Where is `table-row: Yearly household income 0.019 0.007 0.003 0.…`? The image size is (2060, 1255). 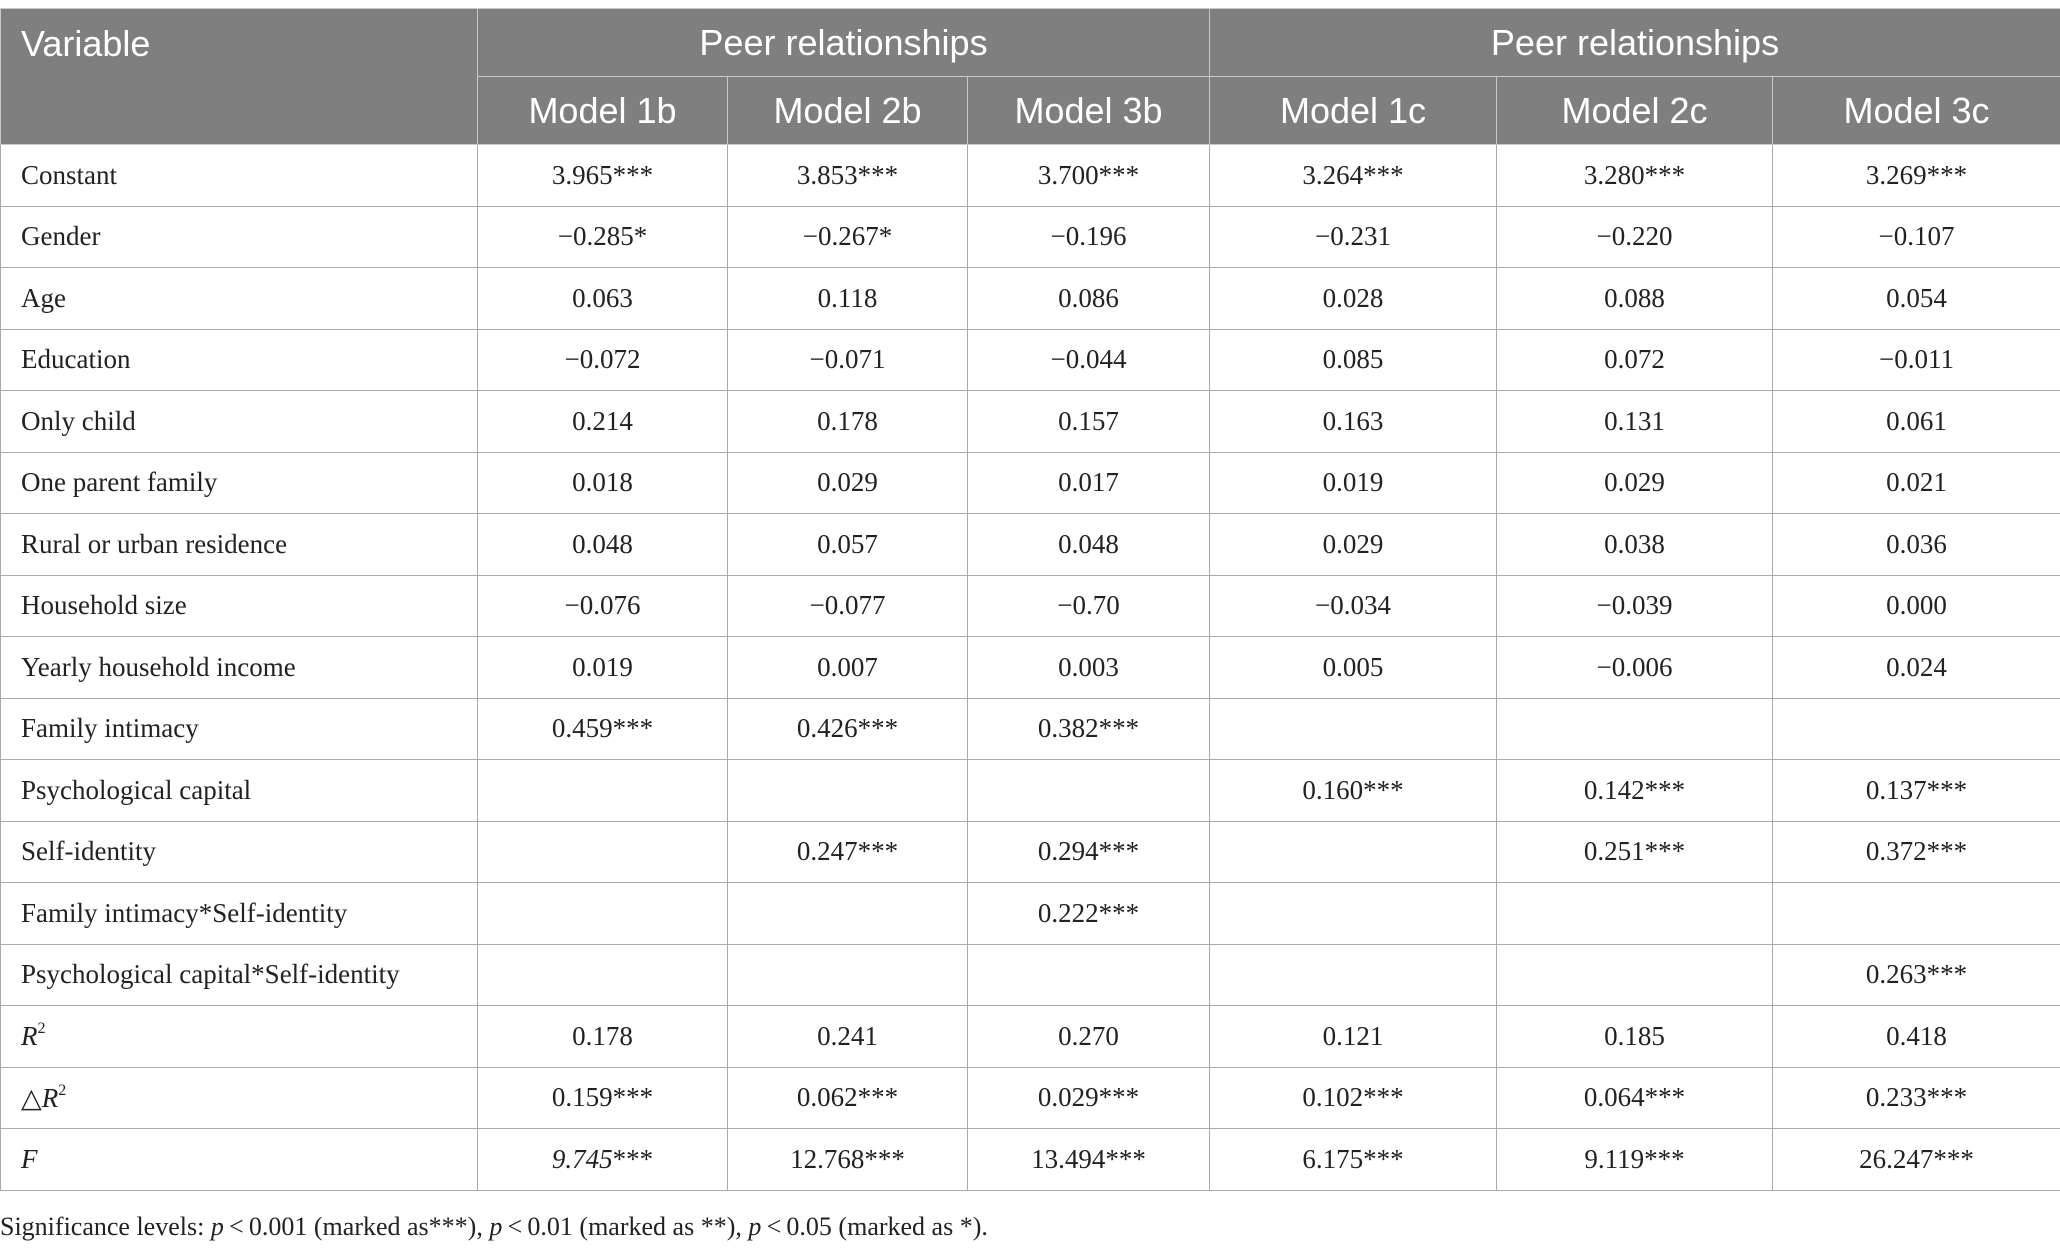
table-row: Yearly household income 0.019 0.007 0.003 0.… is located at coordinates (1030, 667).